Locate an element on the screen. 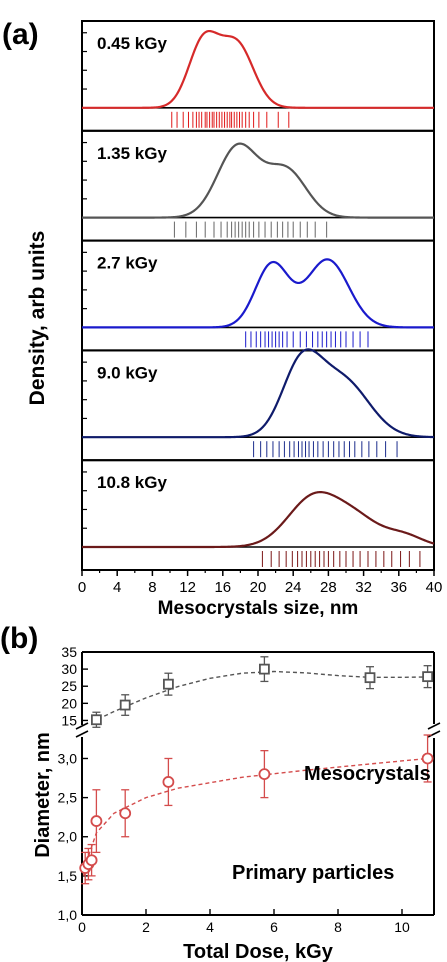 This screenshot has width=447, height=962. subplot-label: 2.7 kGy is located at coordinates (127, 263).